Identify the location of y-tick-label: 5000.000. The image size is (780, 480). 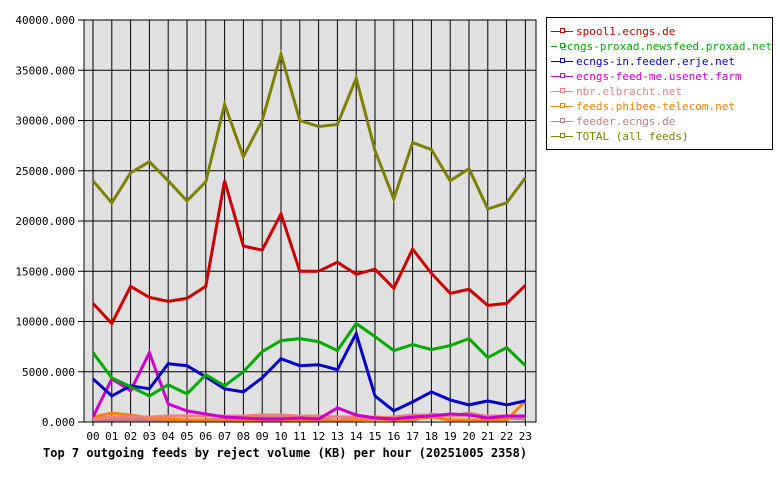
(48, 372).